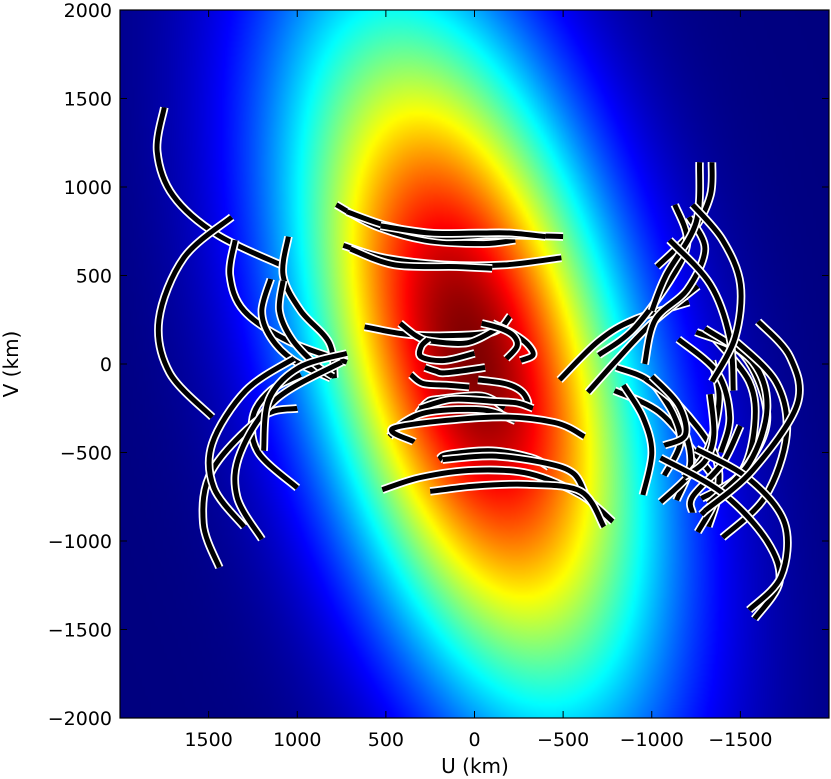 The width and height of the screenshot is (831, 779). I want to click on y-tick-label: −2000, so click(80, 719).